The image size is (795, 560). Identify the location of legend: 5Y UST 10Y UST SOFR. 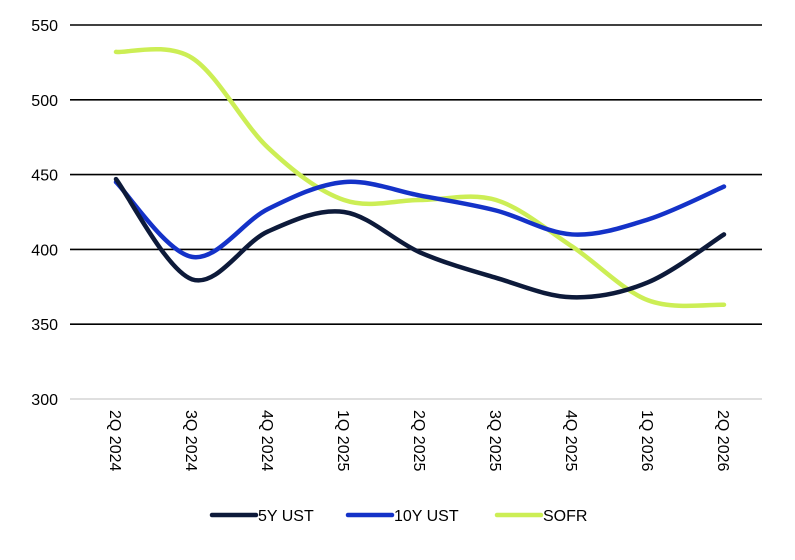
(398, 516).